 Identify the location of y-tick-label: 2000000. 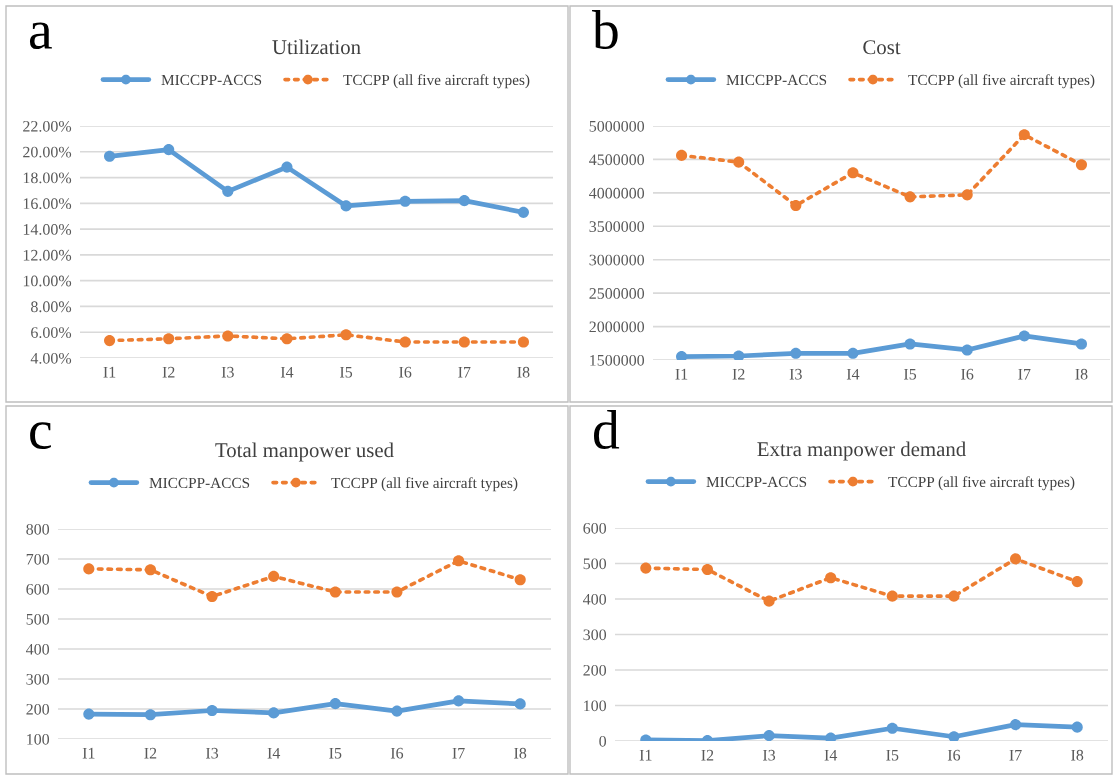
(617, 327).